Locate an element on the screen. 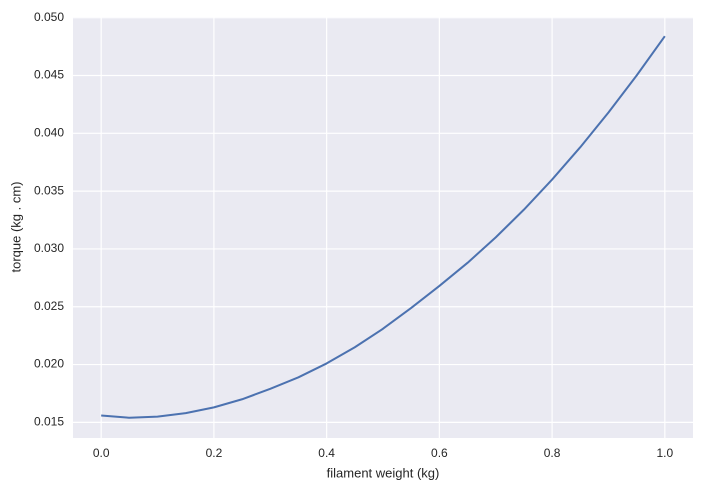 This screenshot has height=497, width=704. x-tick-label: 0.4 is located at coordinates (326, 453).